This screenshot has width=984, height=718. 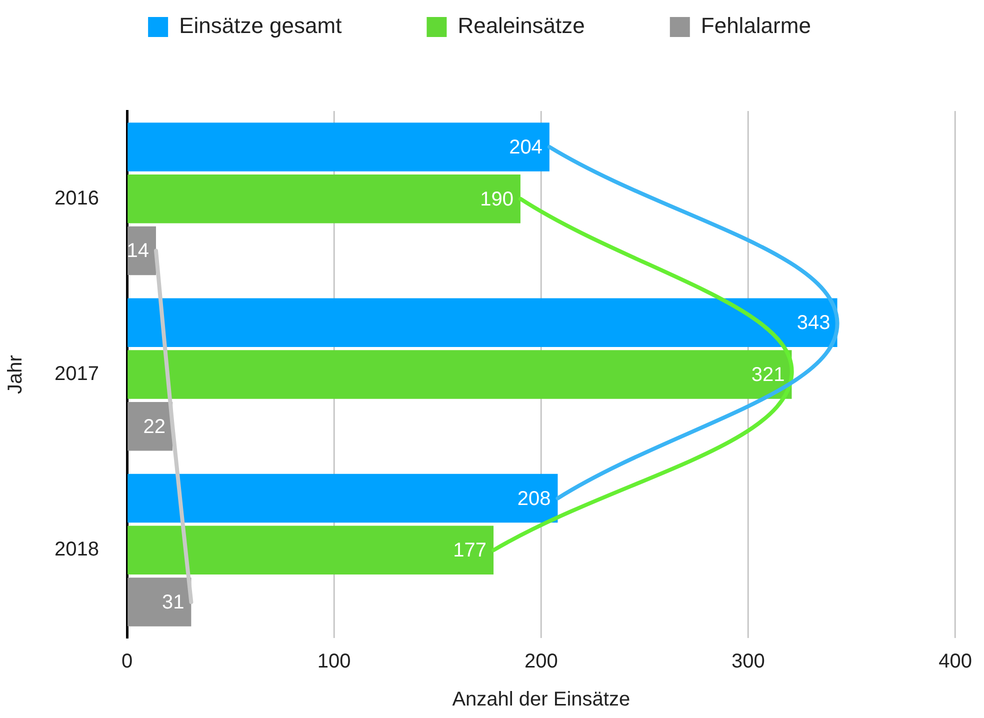 I want to click on x-axis-title: Anzahl der Einsätze, so click(x=541, y=699).